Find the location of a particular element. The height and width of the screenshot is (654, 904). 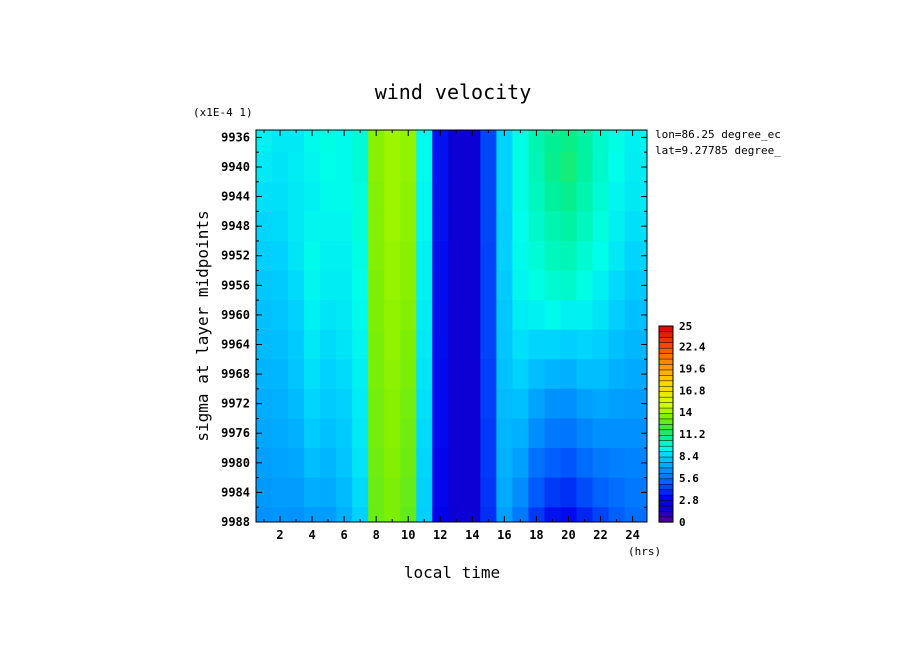

x-tick-label: 12 is located at coordinates (440, 535).